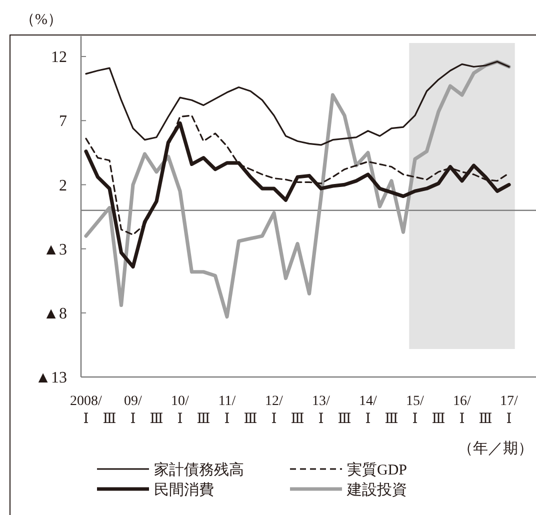 The width and height of the screenshot is (536, 515). I want to click on line-series, so click(297, 103).